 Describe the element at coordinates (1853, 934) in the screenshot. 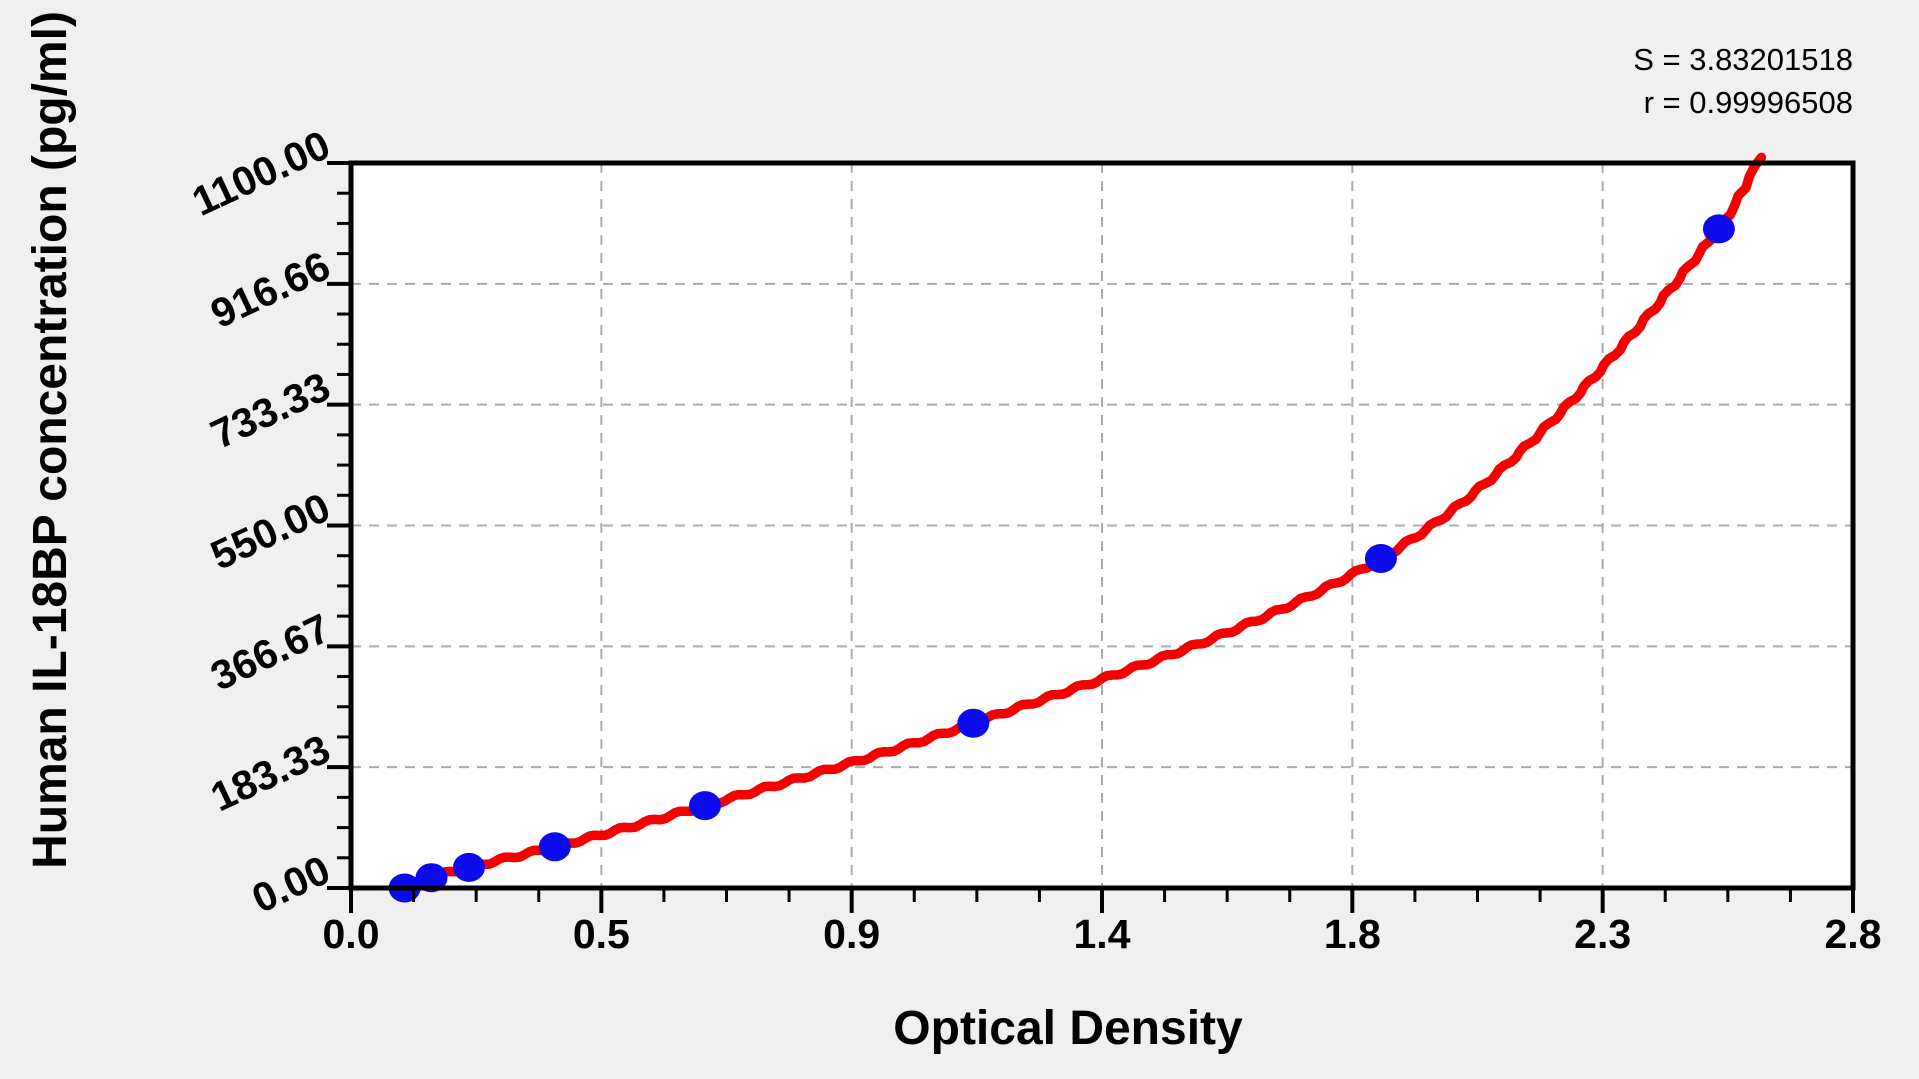

I see `x-tick-label: 2.8` at that location.